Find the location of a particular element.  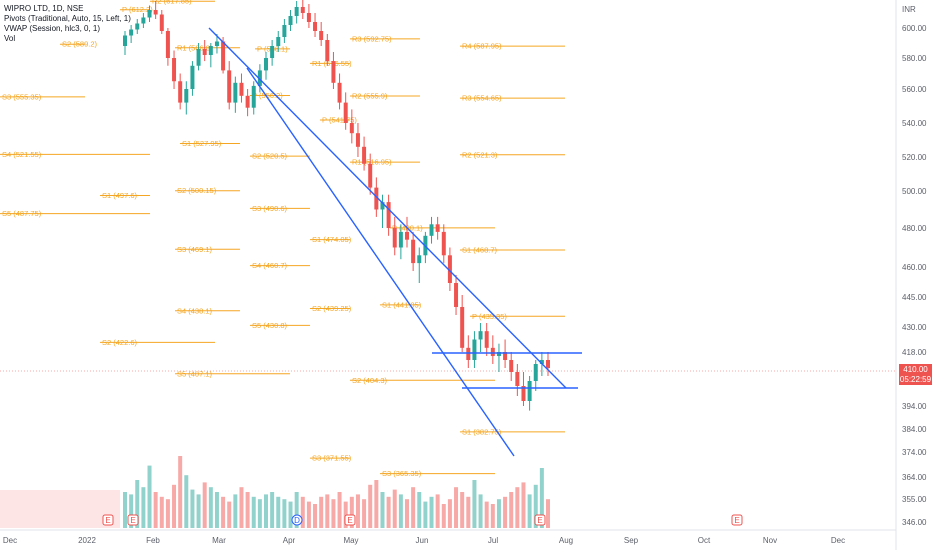

pivot-label: R2 (555.9) is located at coordinates (370, 95).